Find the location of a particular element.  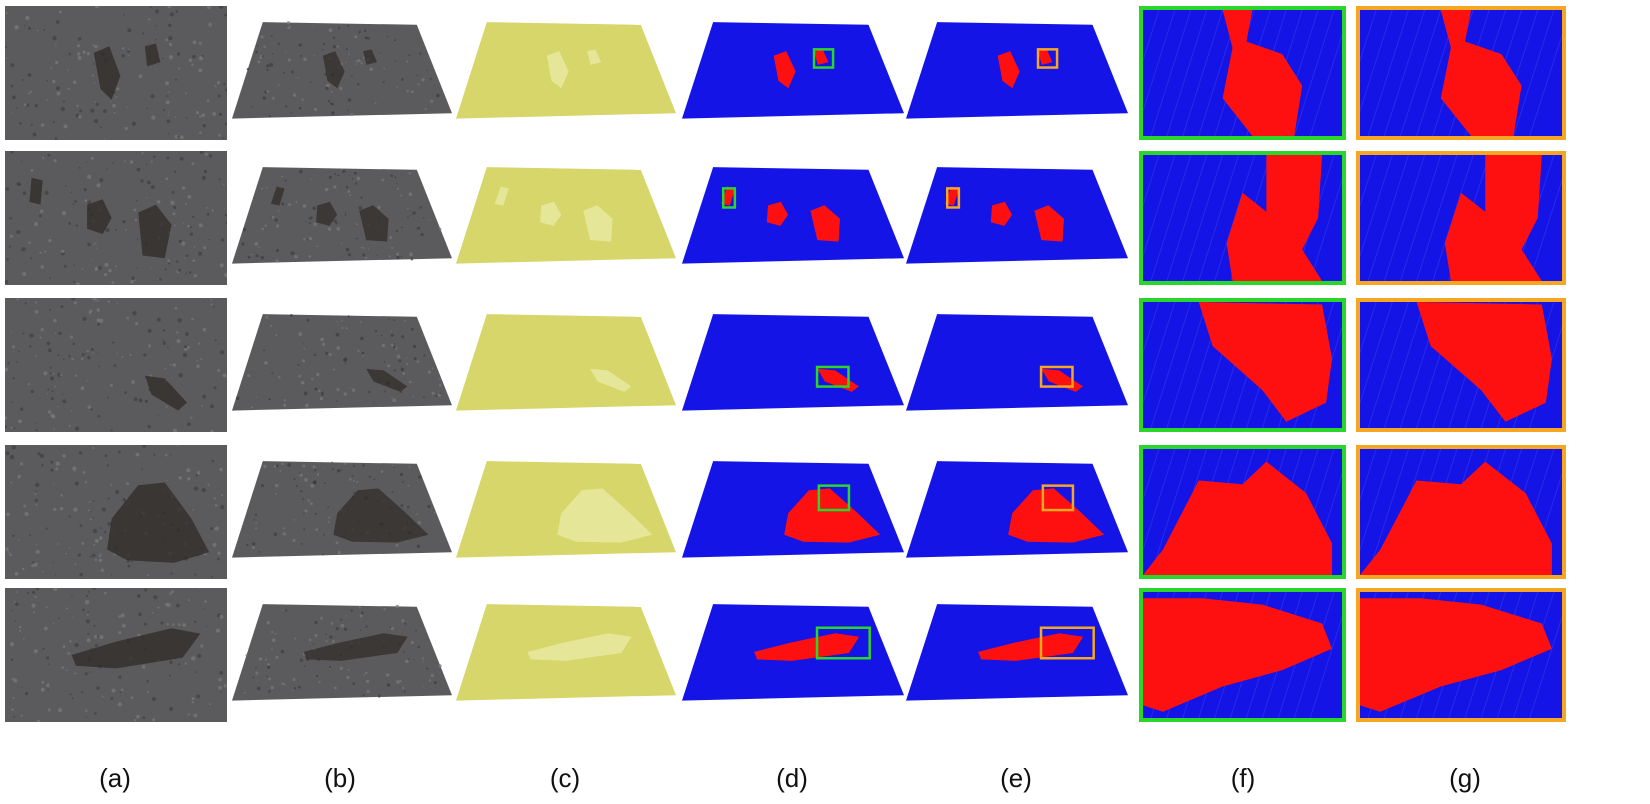

column-label-e: (e) is located at coordinates (1016, 778).